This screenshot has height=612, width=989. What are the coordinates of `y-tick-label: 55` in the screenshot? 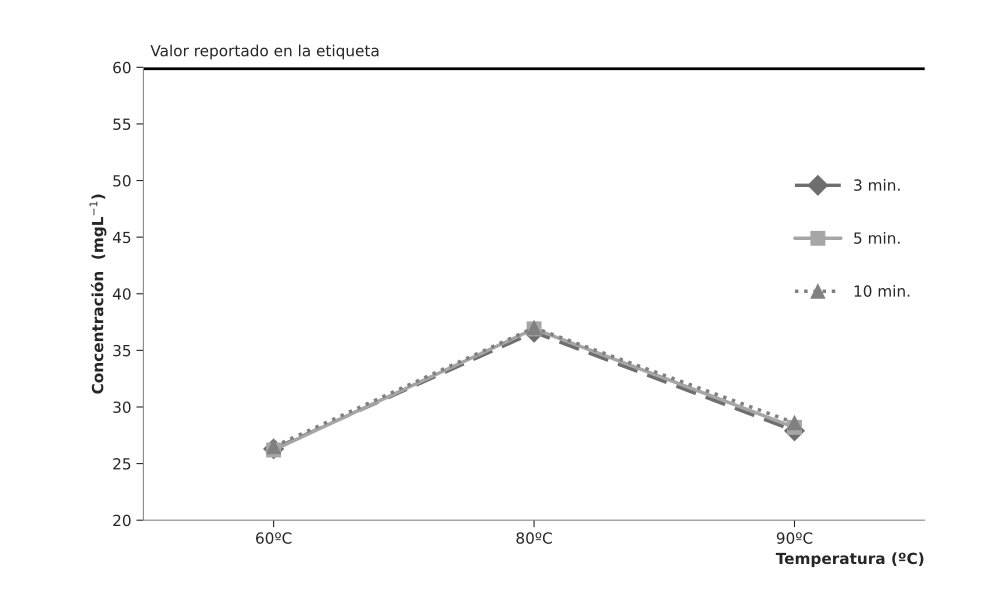 It's located at (121, 124).